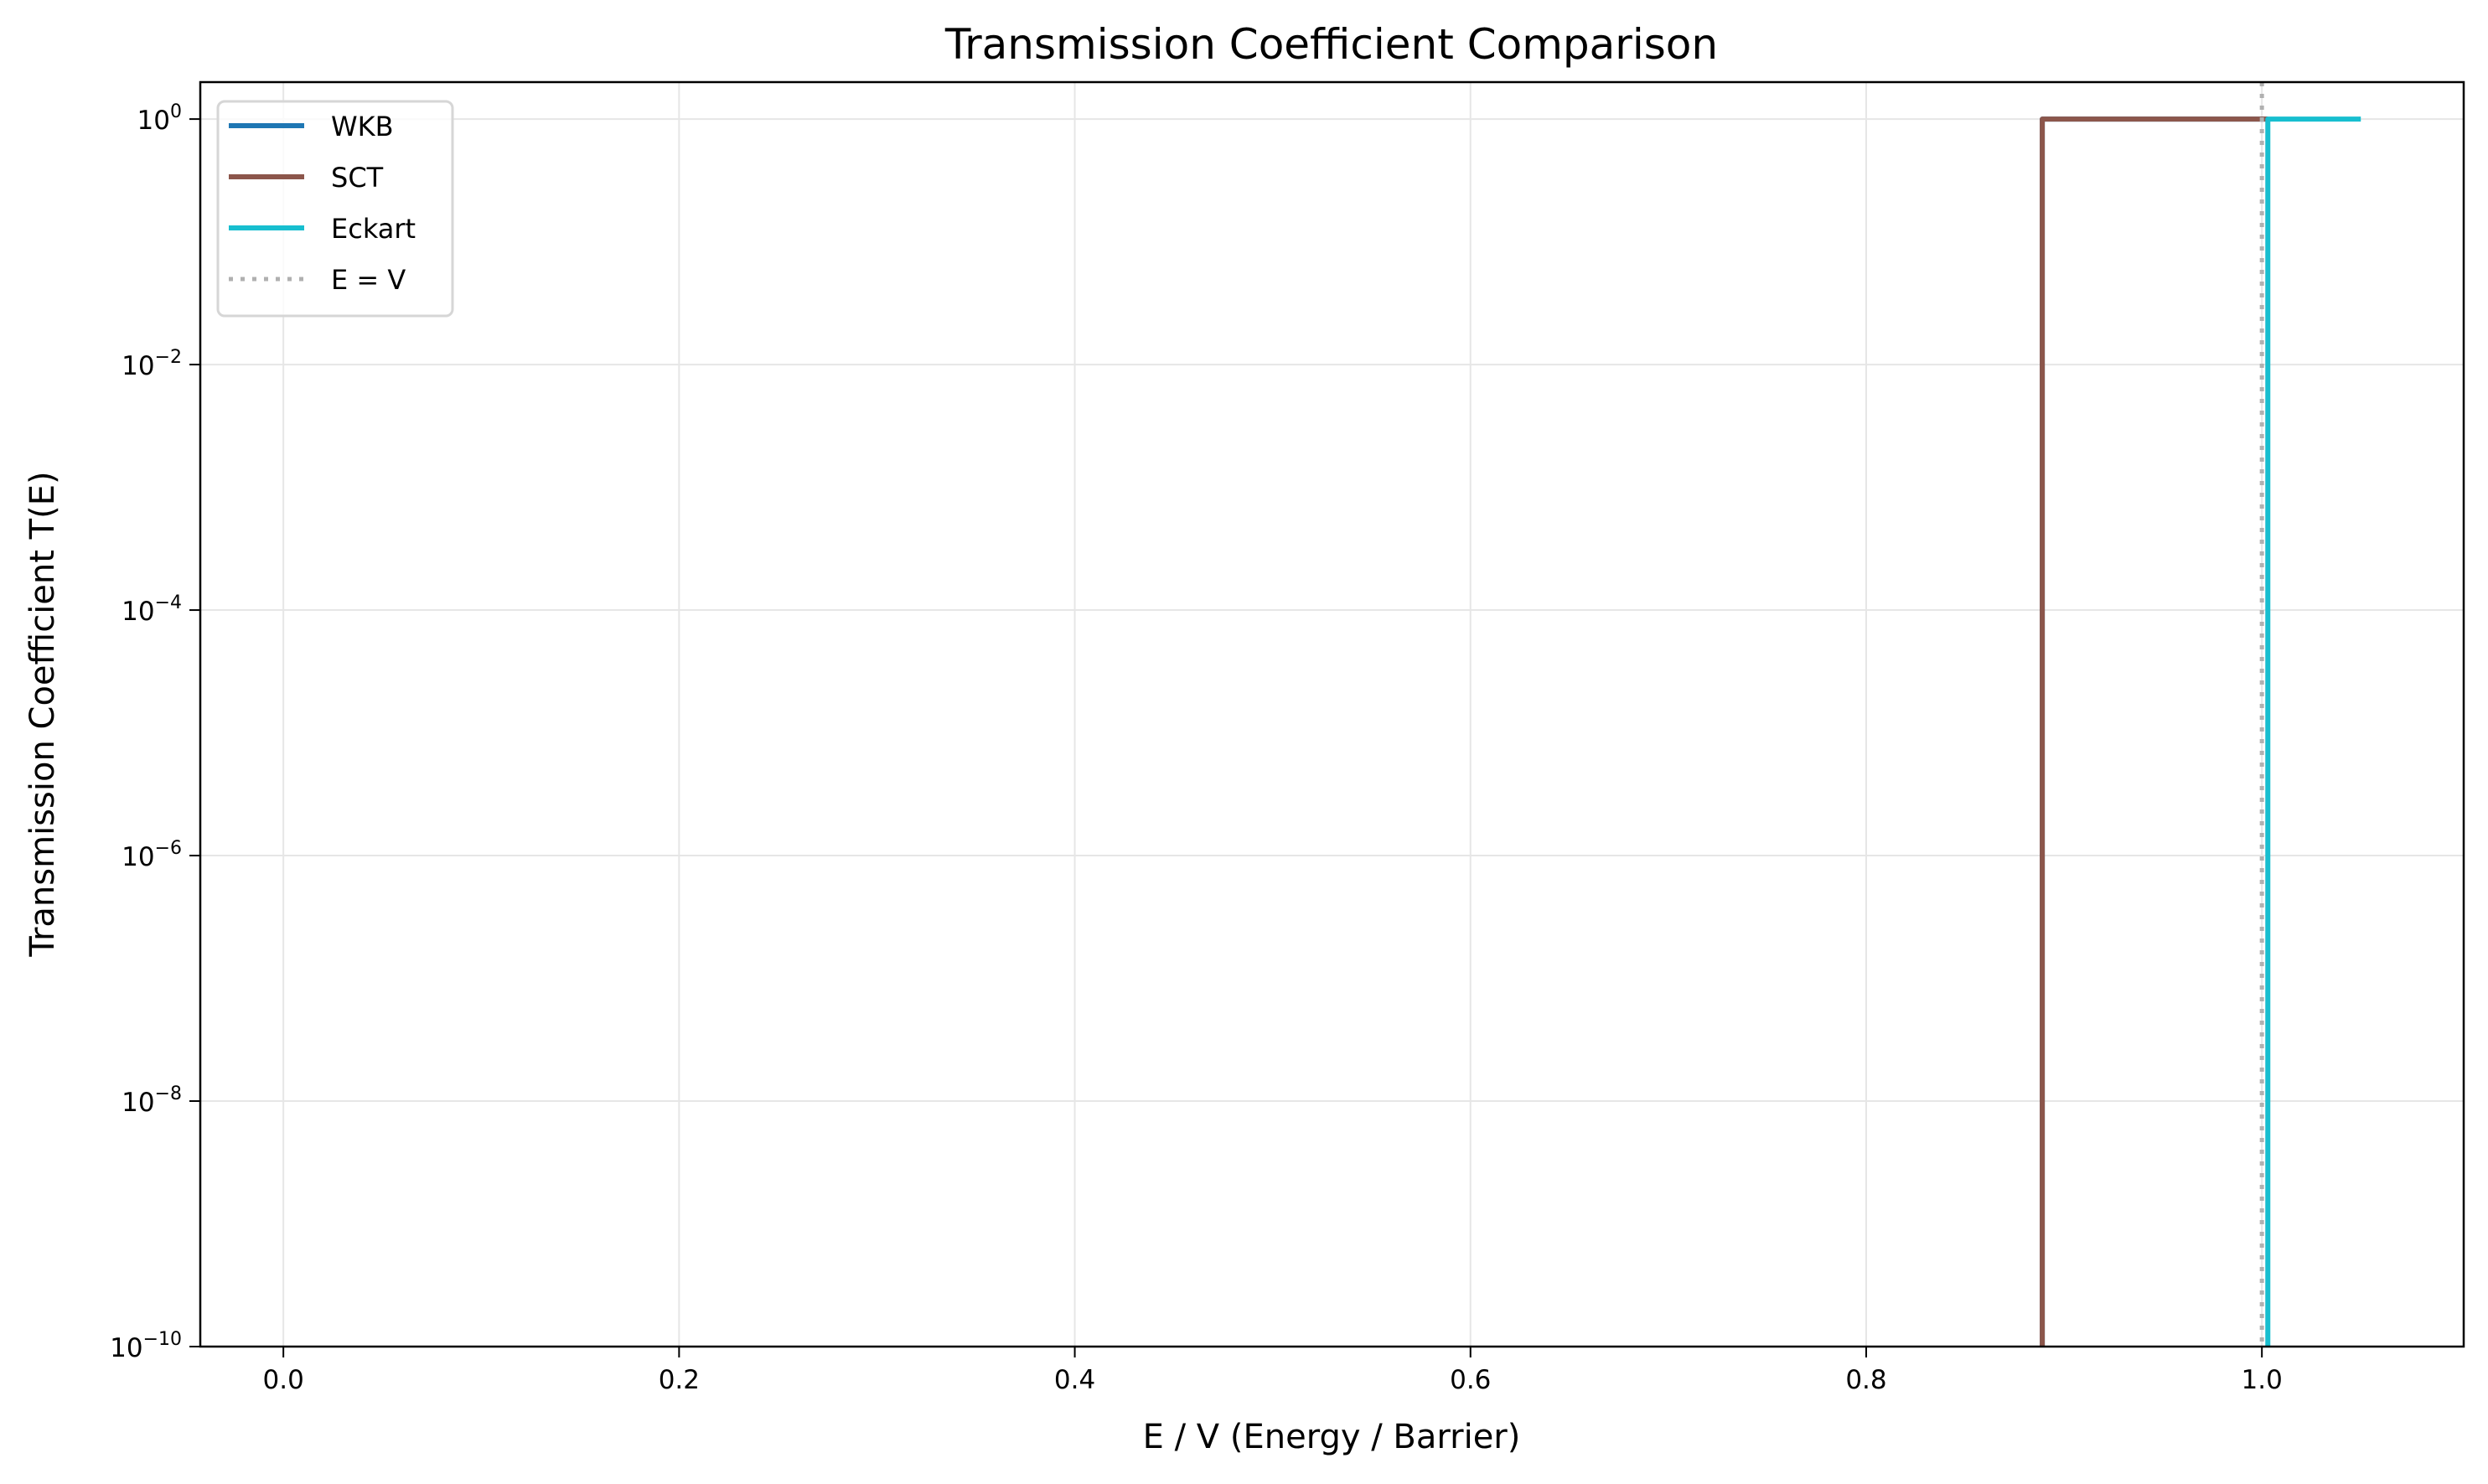  I want to click on x-tick-label: 0.2, so click(679, 1380).